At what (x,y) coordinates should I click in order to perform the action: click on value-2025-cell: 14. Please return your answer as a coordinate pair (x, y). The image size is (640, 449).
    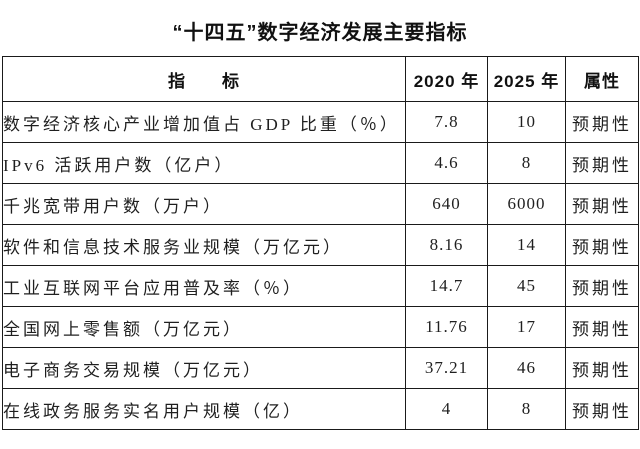
    Looking at the image, I should click on (526, 245).